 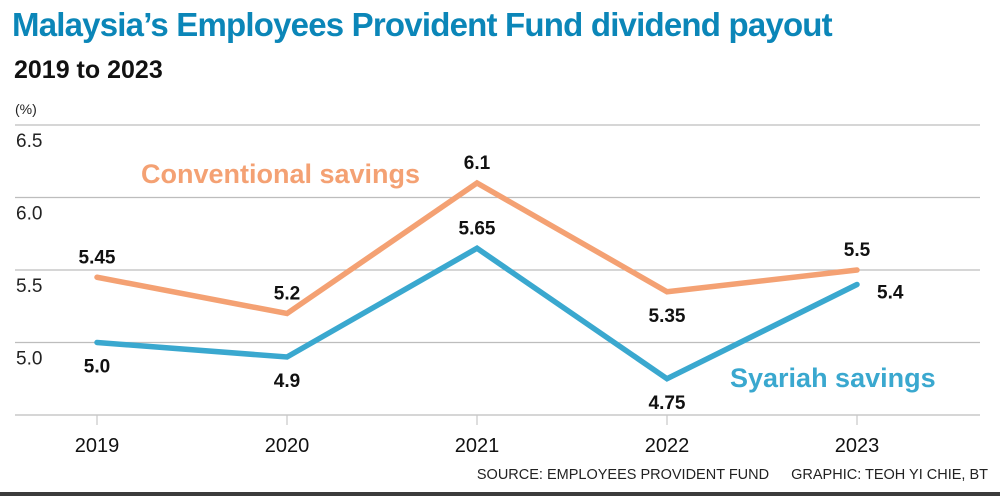 What do you see at coordinates (280, 174) in the screenshot?
I see `legend-label-conventional: Conventional savings` at bounding box center [280, 174].